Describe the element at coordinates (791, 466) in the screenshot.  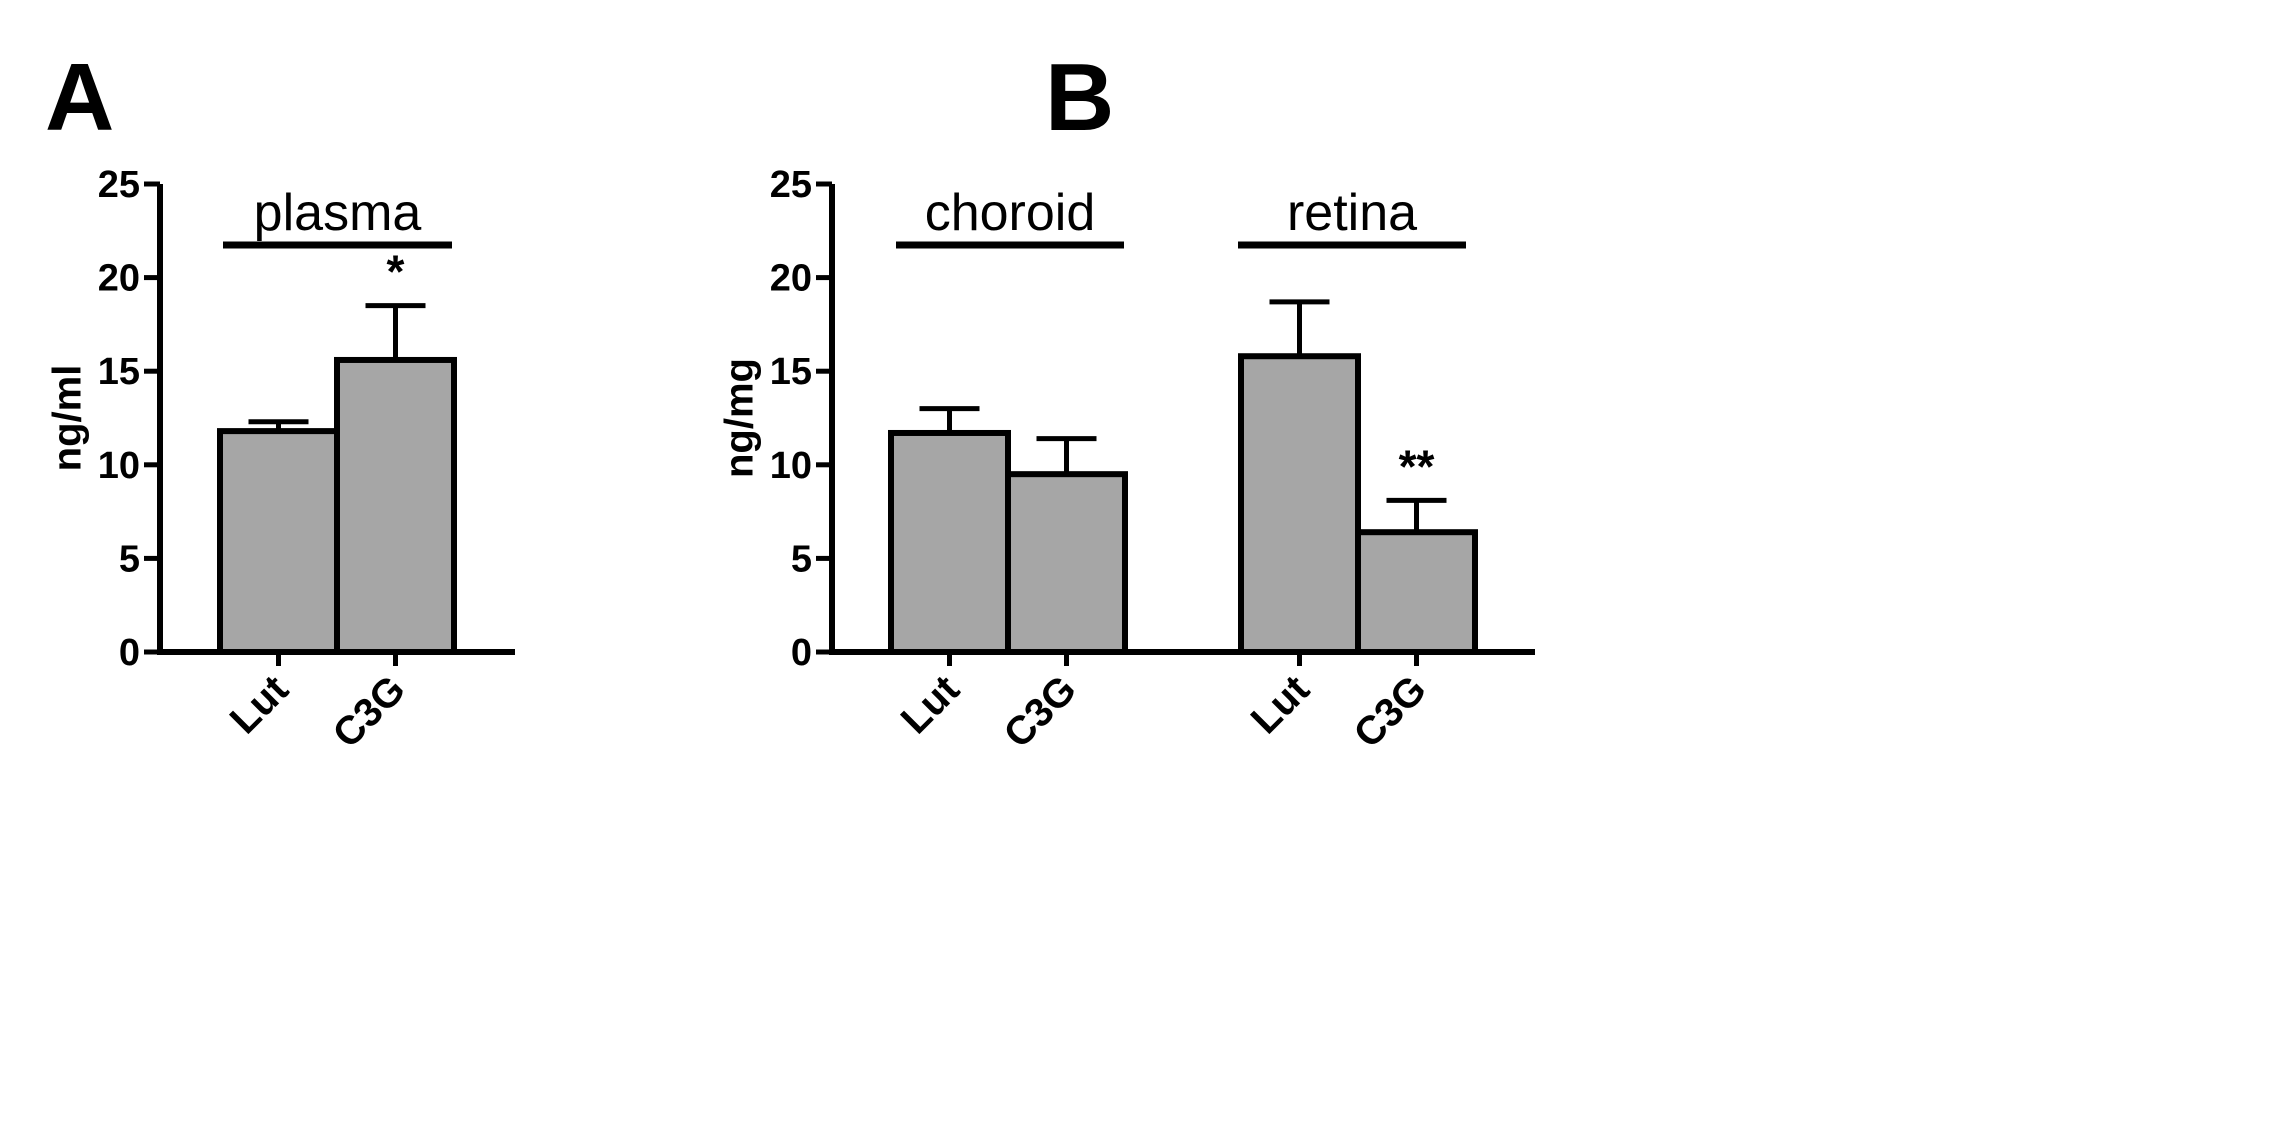
I see `panel-b-y-tick-label: 10` at that location.